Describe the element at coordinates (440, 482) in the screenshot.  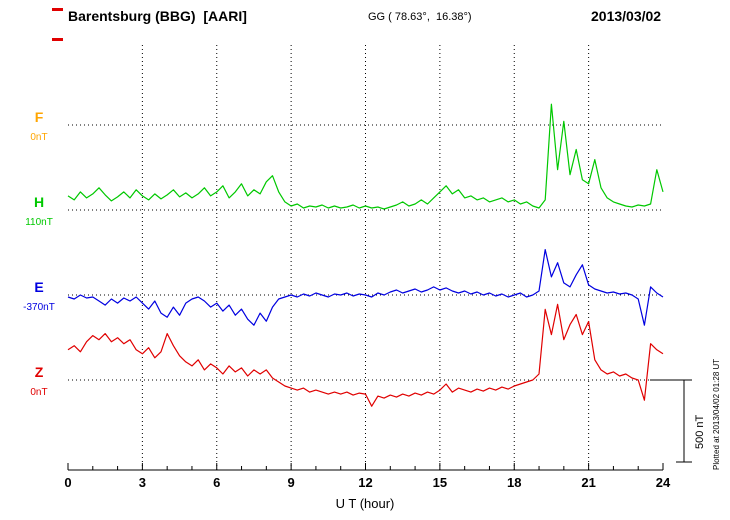
I see `x-tick-label: 15` at that location.